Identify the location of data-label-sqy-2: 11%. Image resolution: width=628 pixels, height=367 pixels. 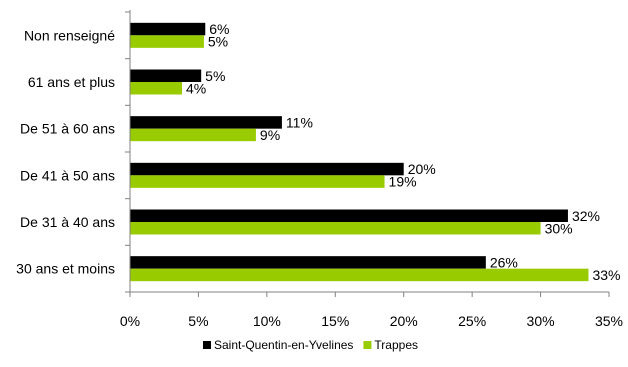
(299, 122).